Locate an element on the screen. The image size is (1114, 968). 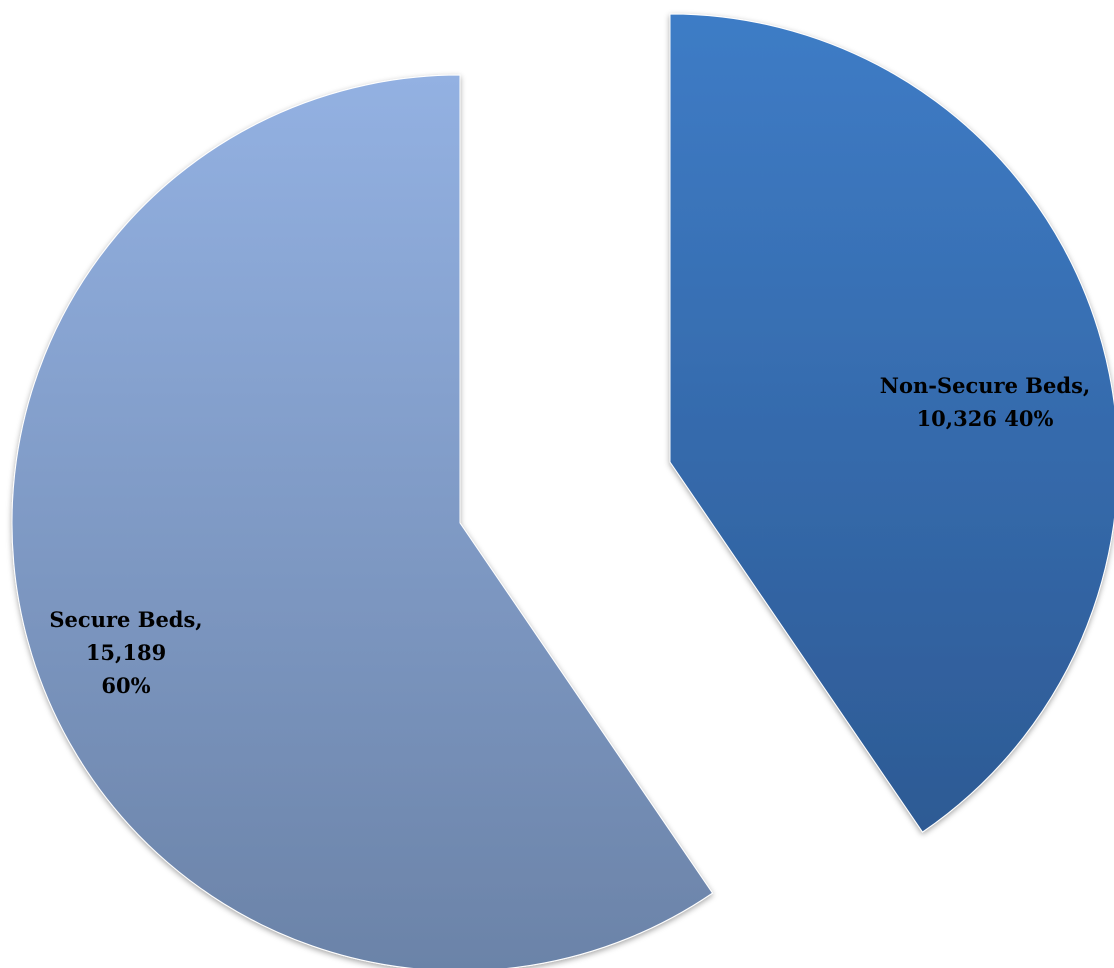
slice-label-line: 15,189 is located at coordinates (126, 652).